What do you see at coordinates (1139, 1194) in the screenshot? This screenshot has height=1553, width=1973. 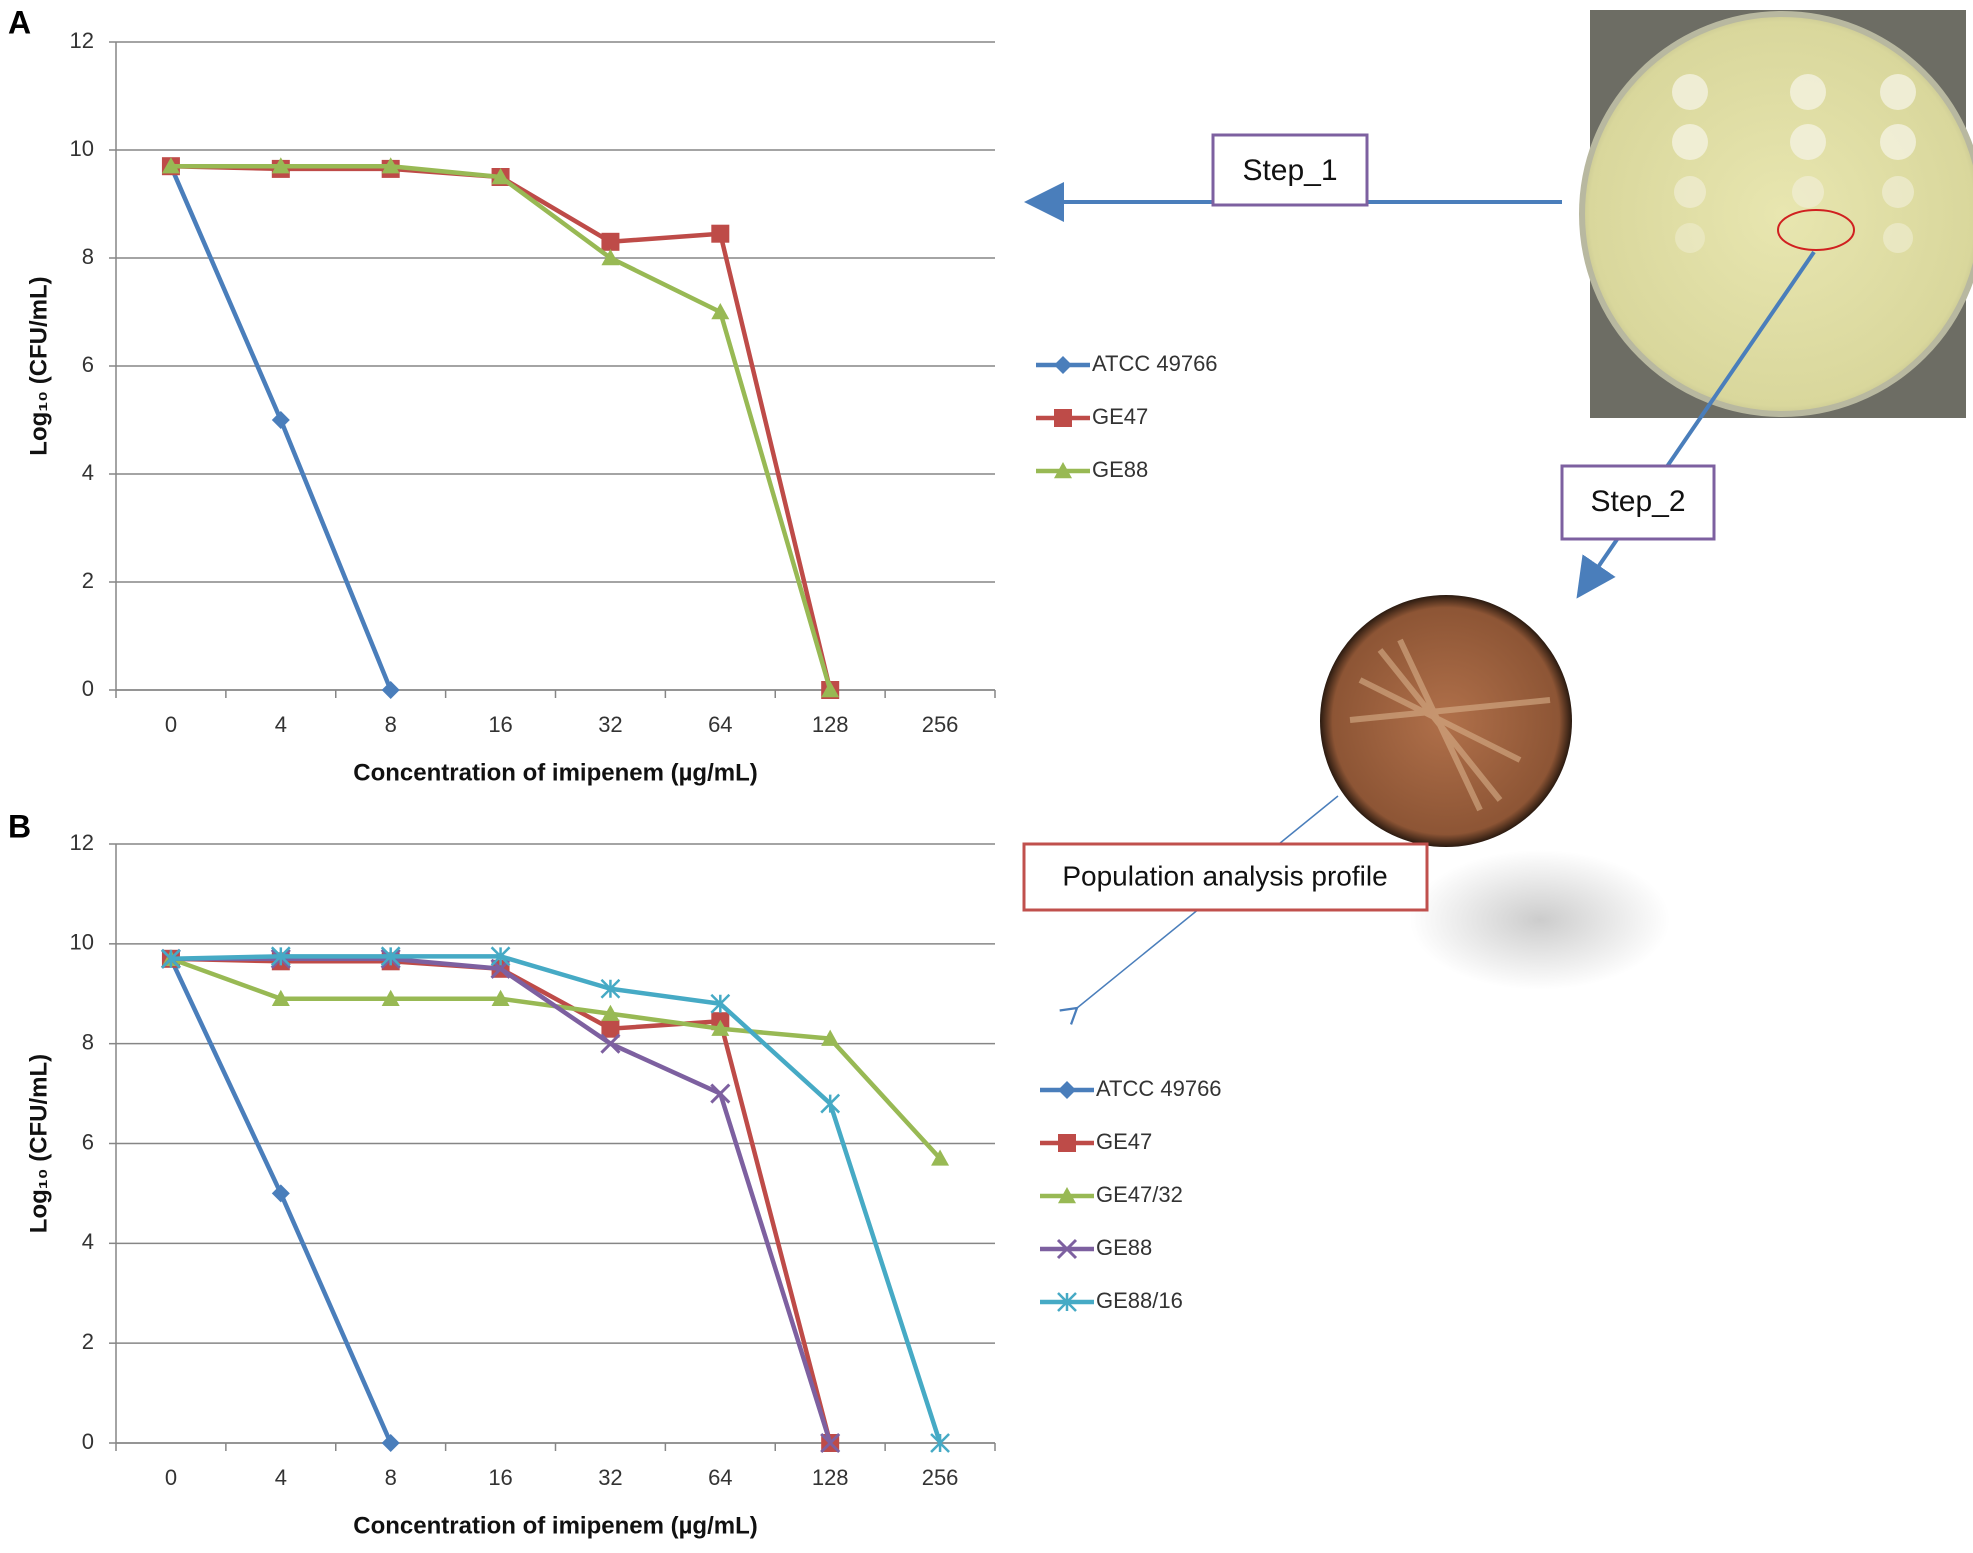 I see `legend-label: GE47/32` at bounding box center [1139, 1194].